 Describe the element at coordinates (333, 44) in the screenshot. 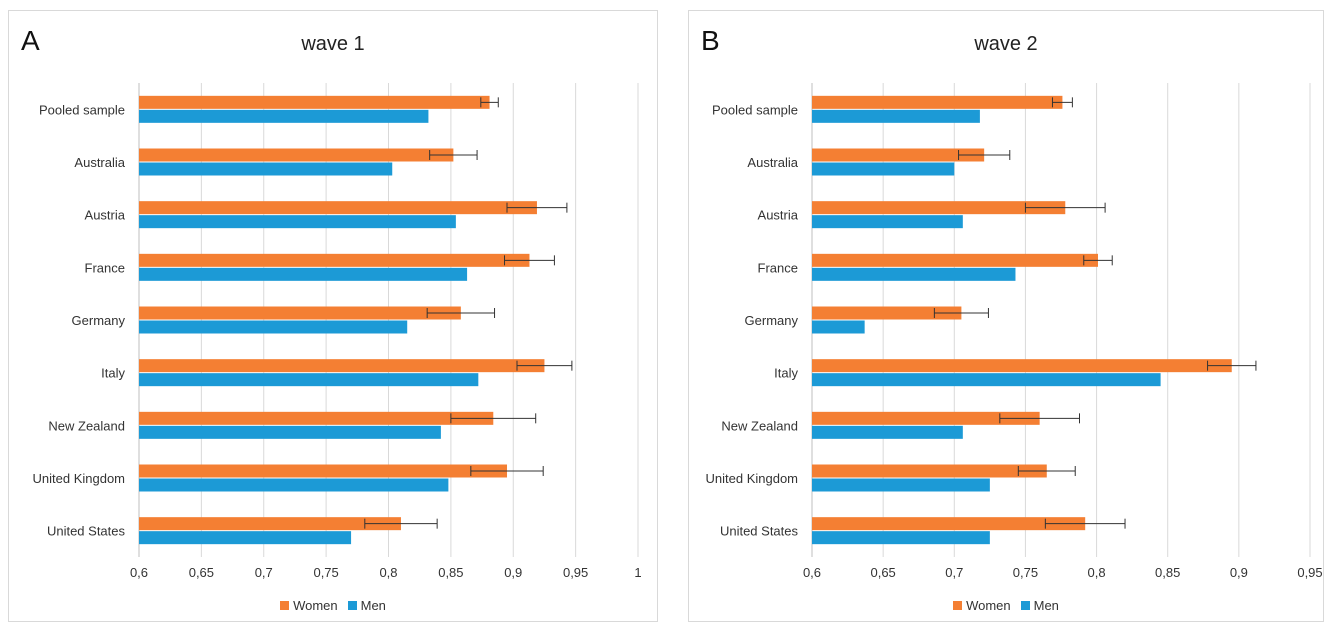

I see `chart-title-wave-1: wave 1` at that location.